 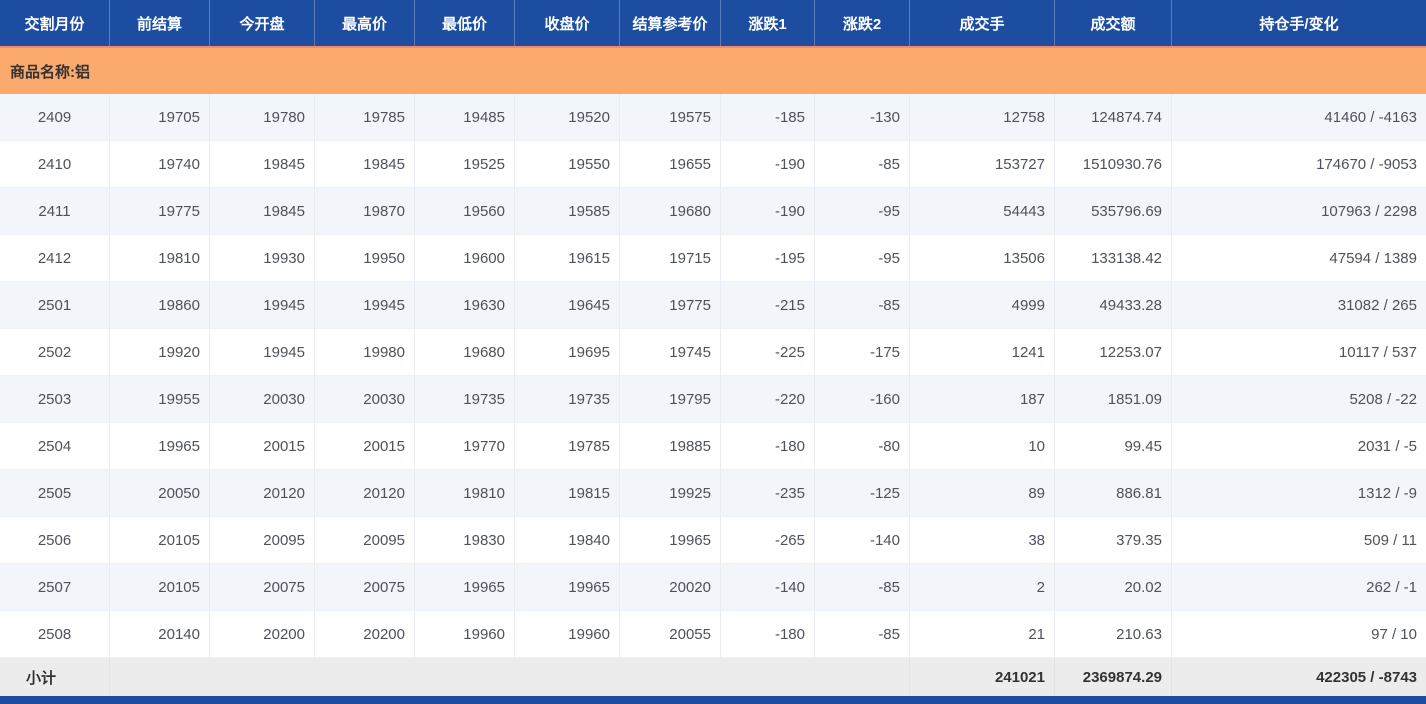 I want to click on cell-high: 20200, so click(x=365, y=634).